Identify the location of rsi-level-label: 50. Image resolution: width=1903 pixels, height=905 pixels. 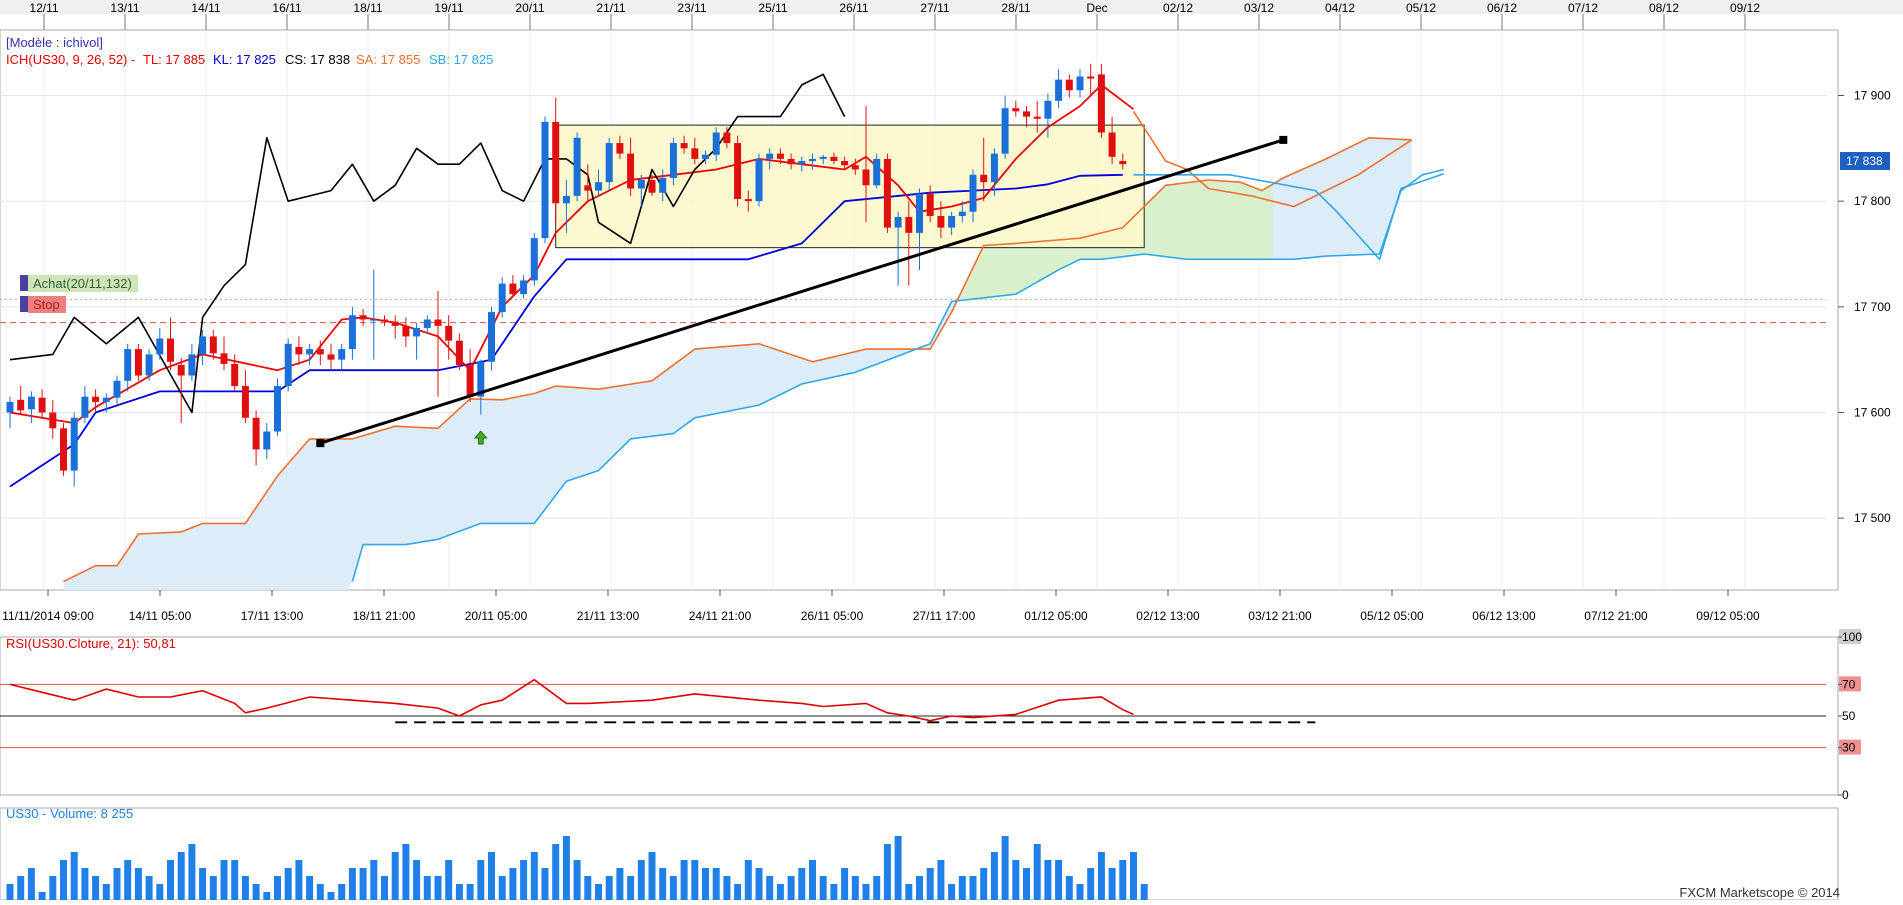
(1849, 716).